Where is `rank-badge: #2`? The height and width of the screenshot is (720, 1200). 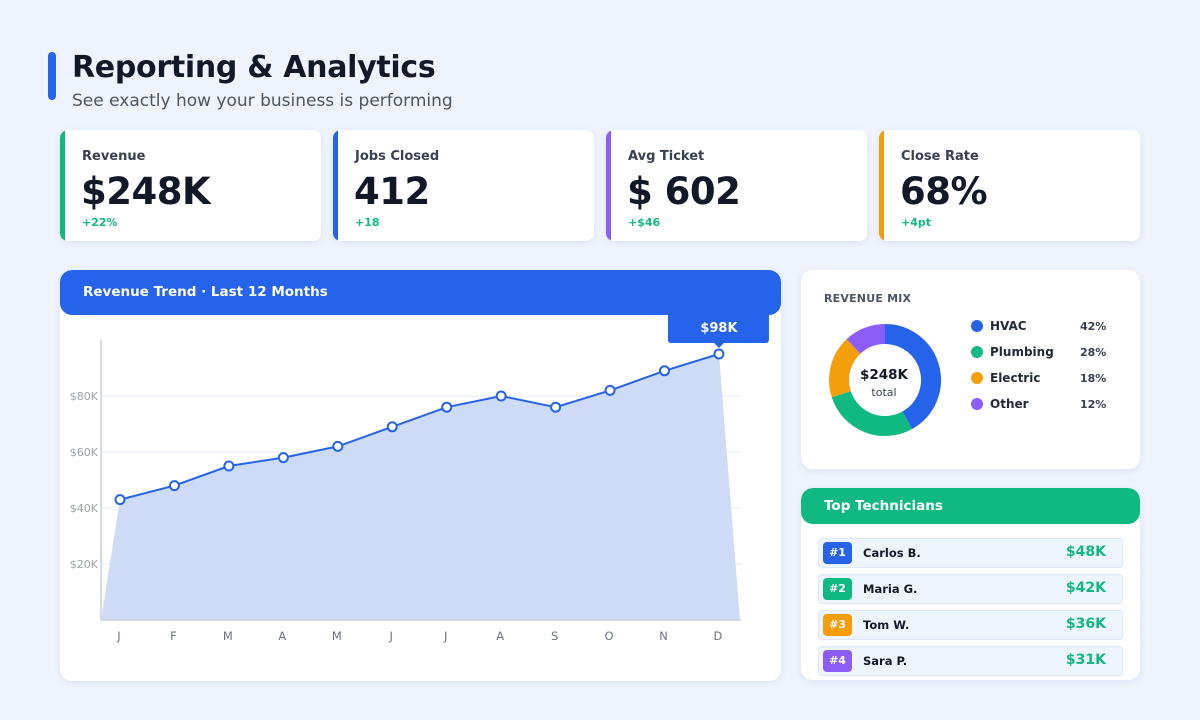 rank-badge: #2 is located at coordinates (837, 589).